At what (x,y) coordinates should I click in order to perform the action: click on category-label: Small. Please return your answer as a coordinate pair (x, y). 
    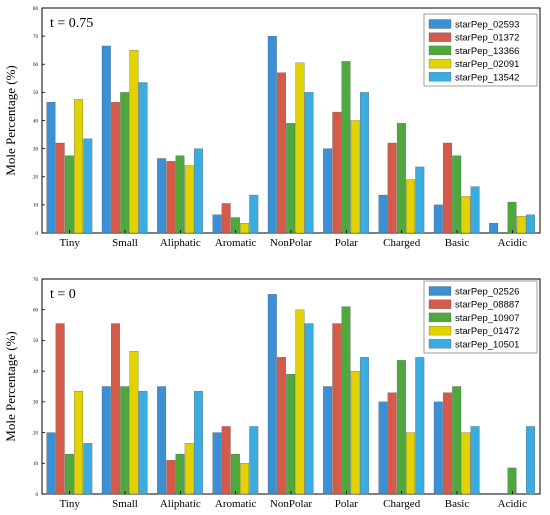
    Looking at the image, I should click on (125, 504).